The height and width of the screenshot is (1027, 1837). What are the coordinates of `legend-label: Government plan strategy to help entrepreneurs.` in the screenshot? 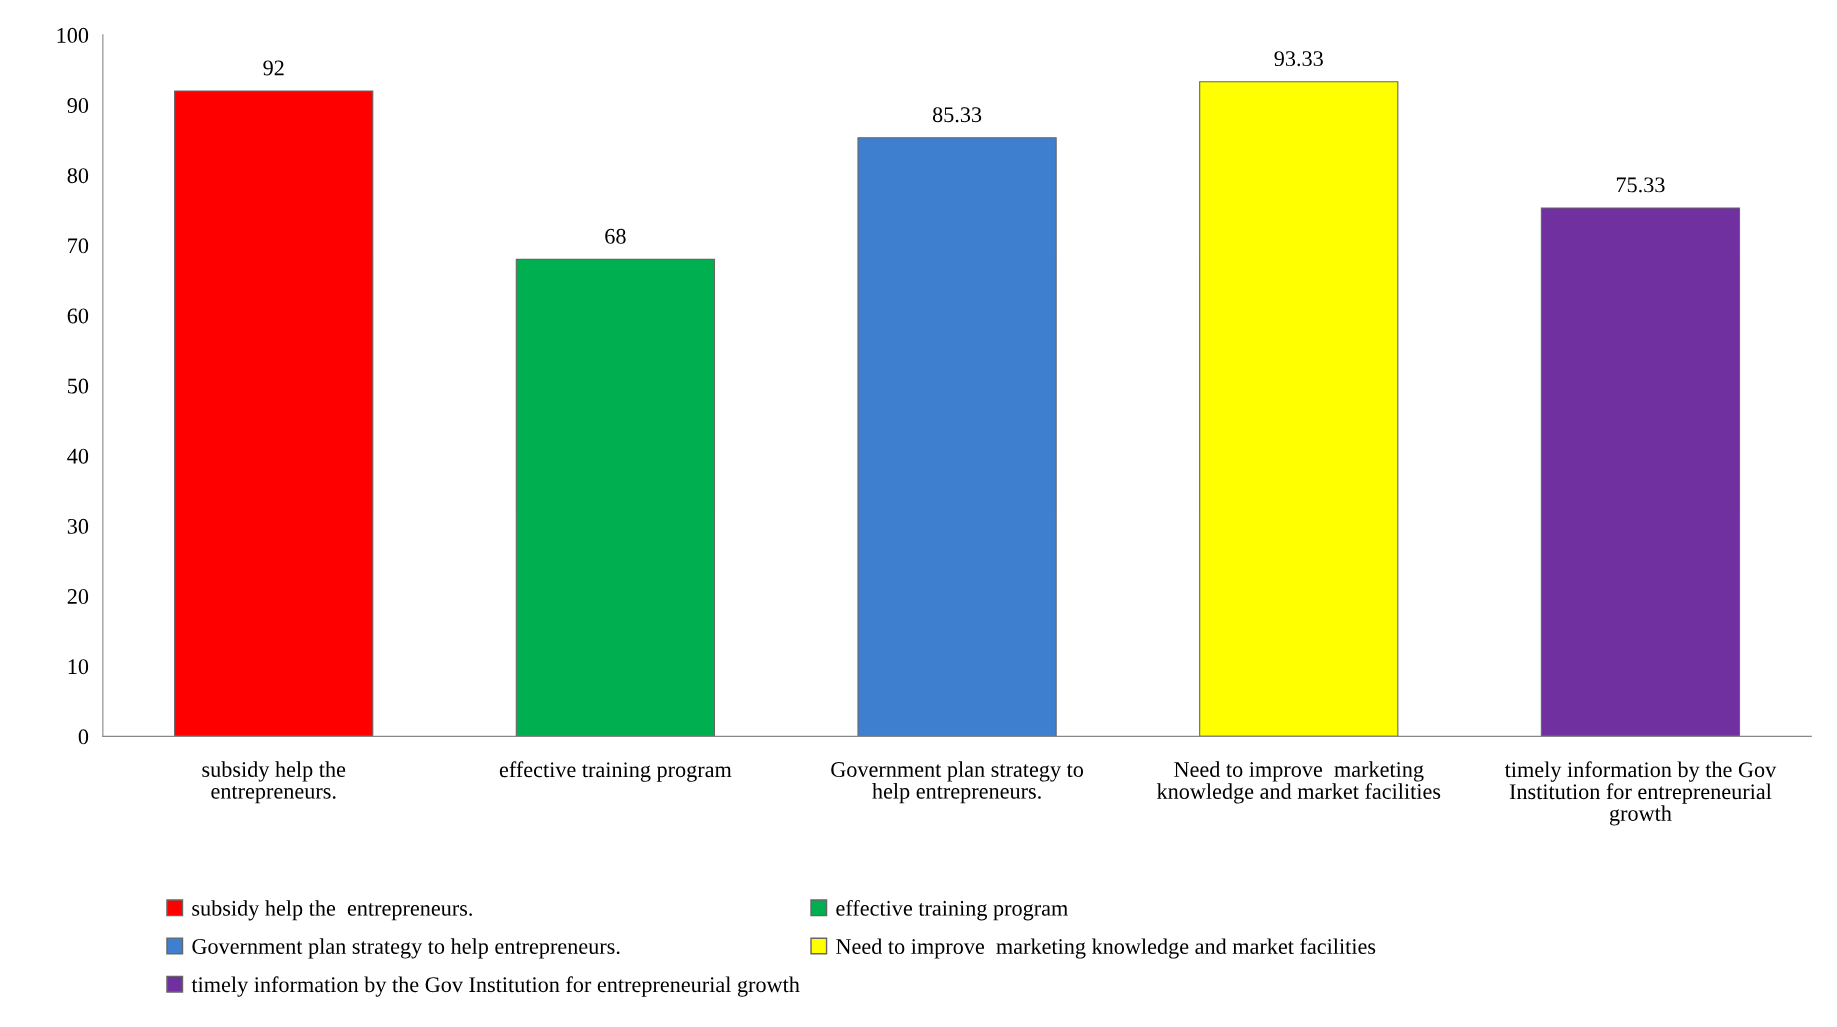 It's located at (406, 948).